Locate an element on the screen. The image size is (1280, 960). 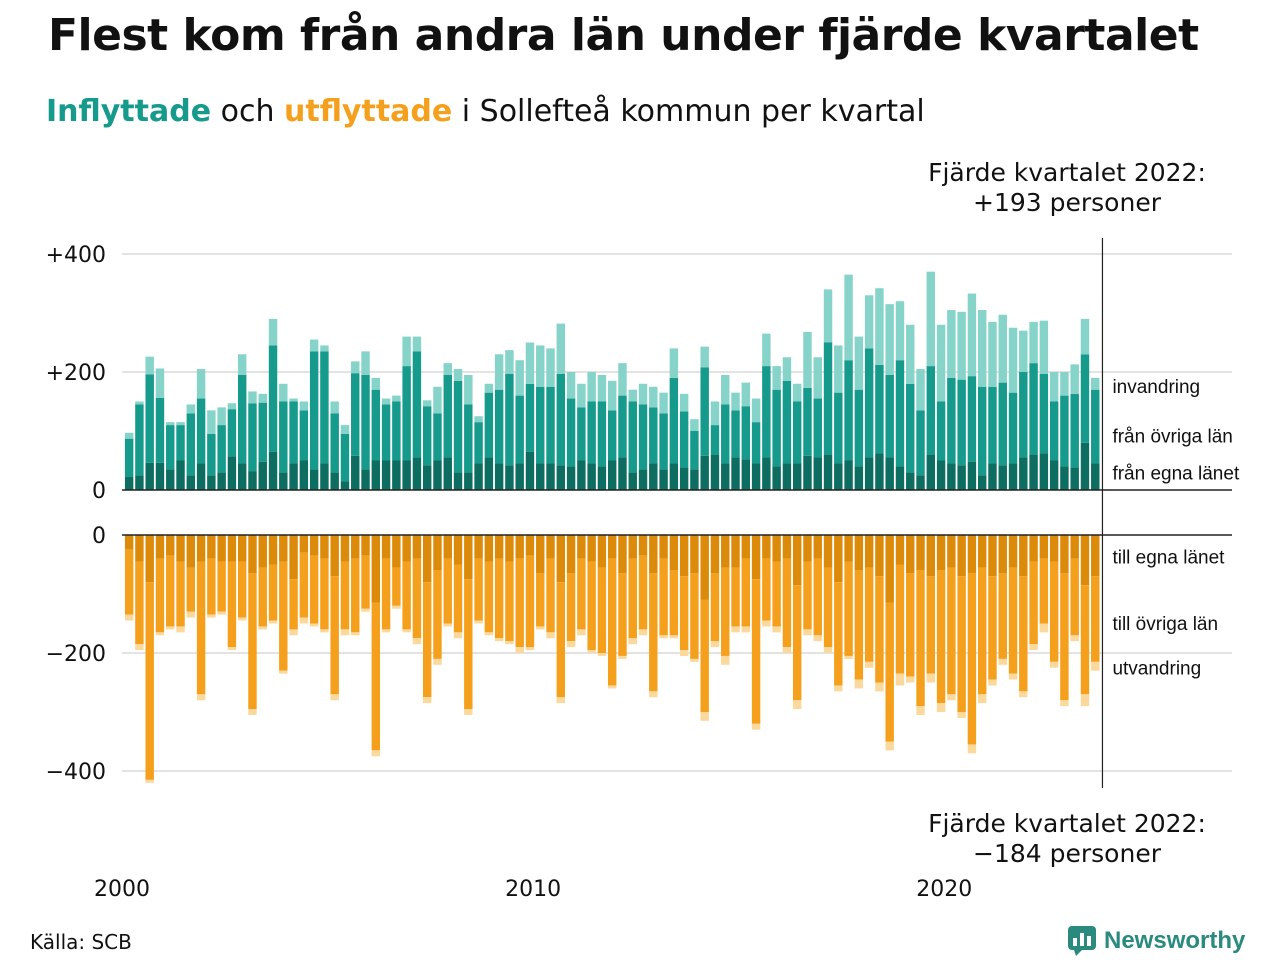
source-note: Källa: SCB is located at coordinates (81, 942).